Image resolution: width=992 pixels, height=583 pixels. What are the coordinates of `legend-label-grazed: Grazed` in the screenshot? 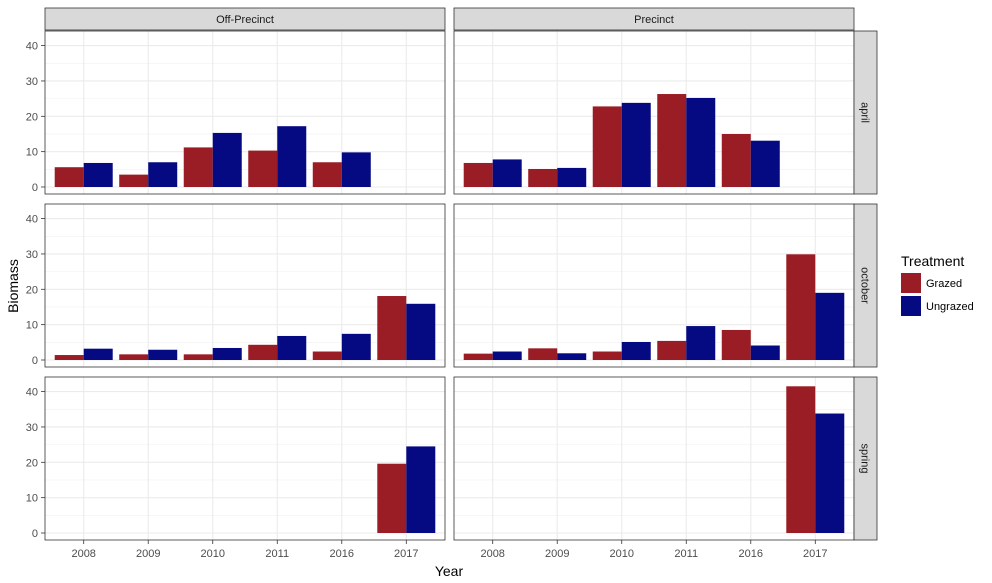 It's located at (944, 284).